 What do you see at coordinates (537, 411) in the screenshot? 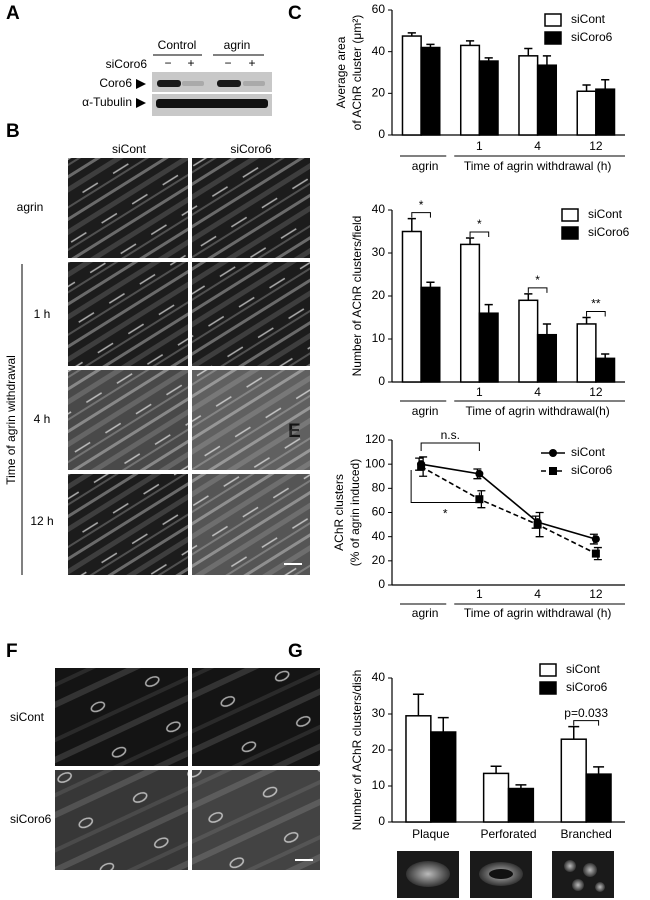
I see `group-label: Time of agrin withdrawal(h)` at bounding box center [537, 411].